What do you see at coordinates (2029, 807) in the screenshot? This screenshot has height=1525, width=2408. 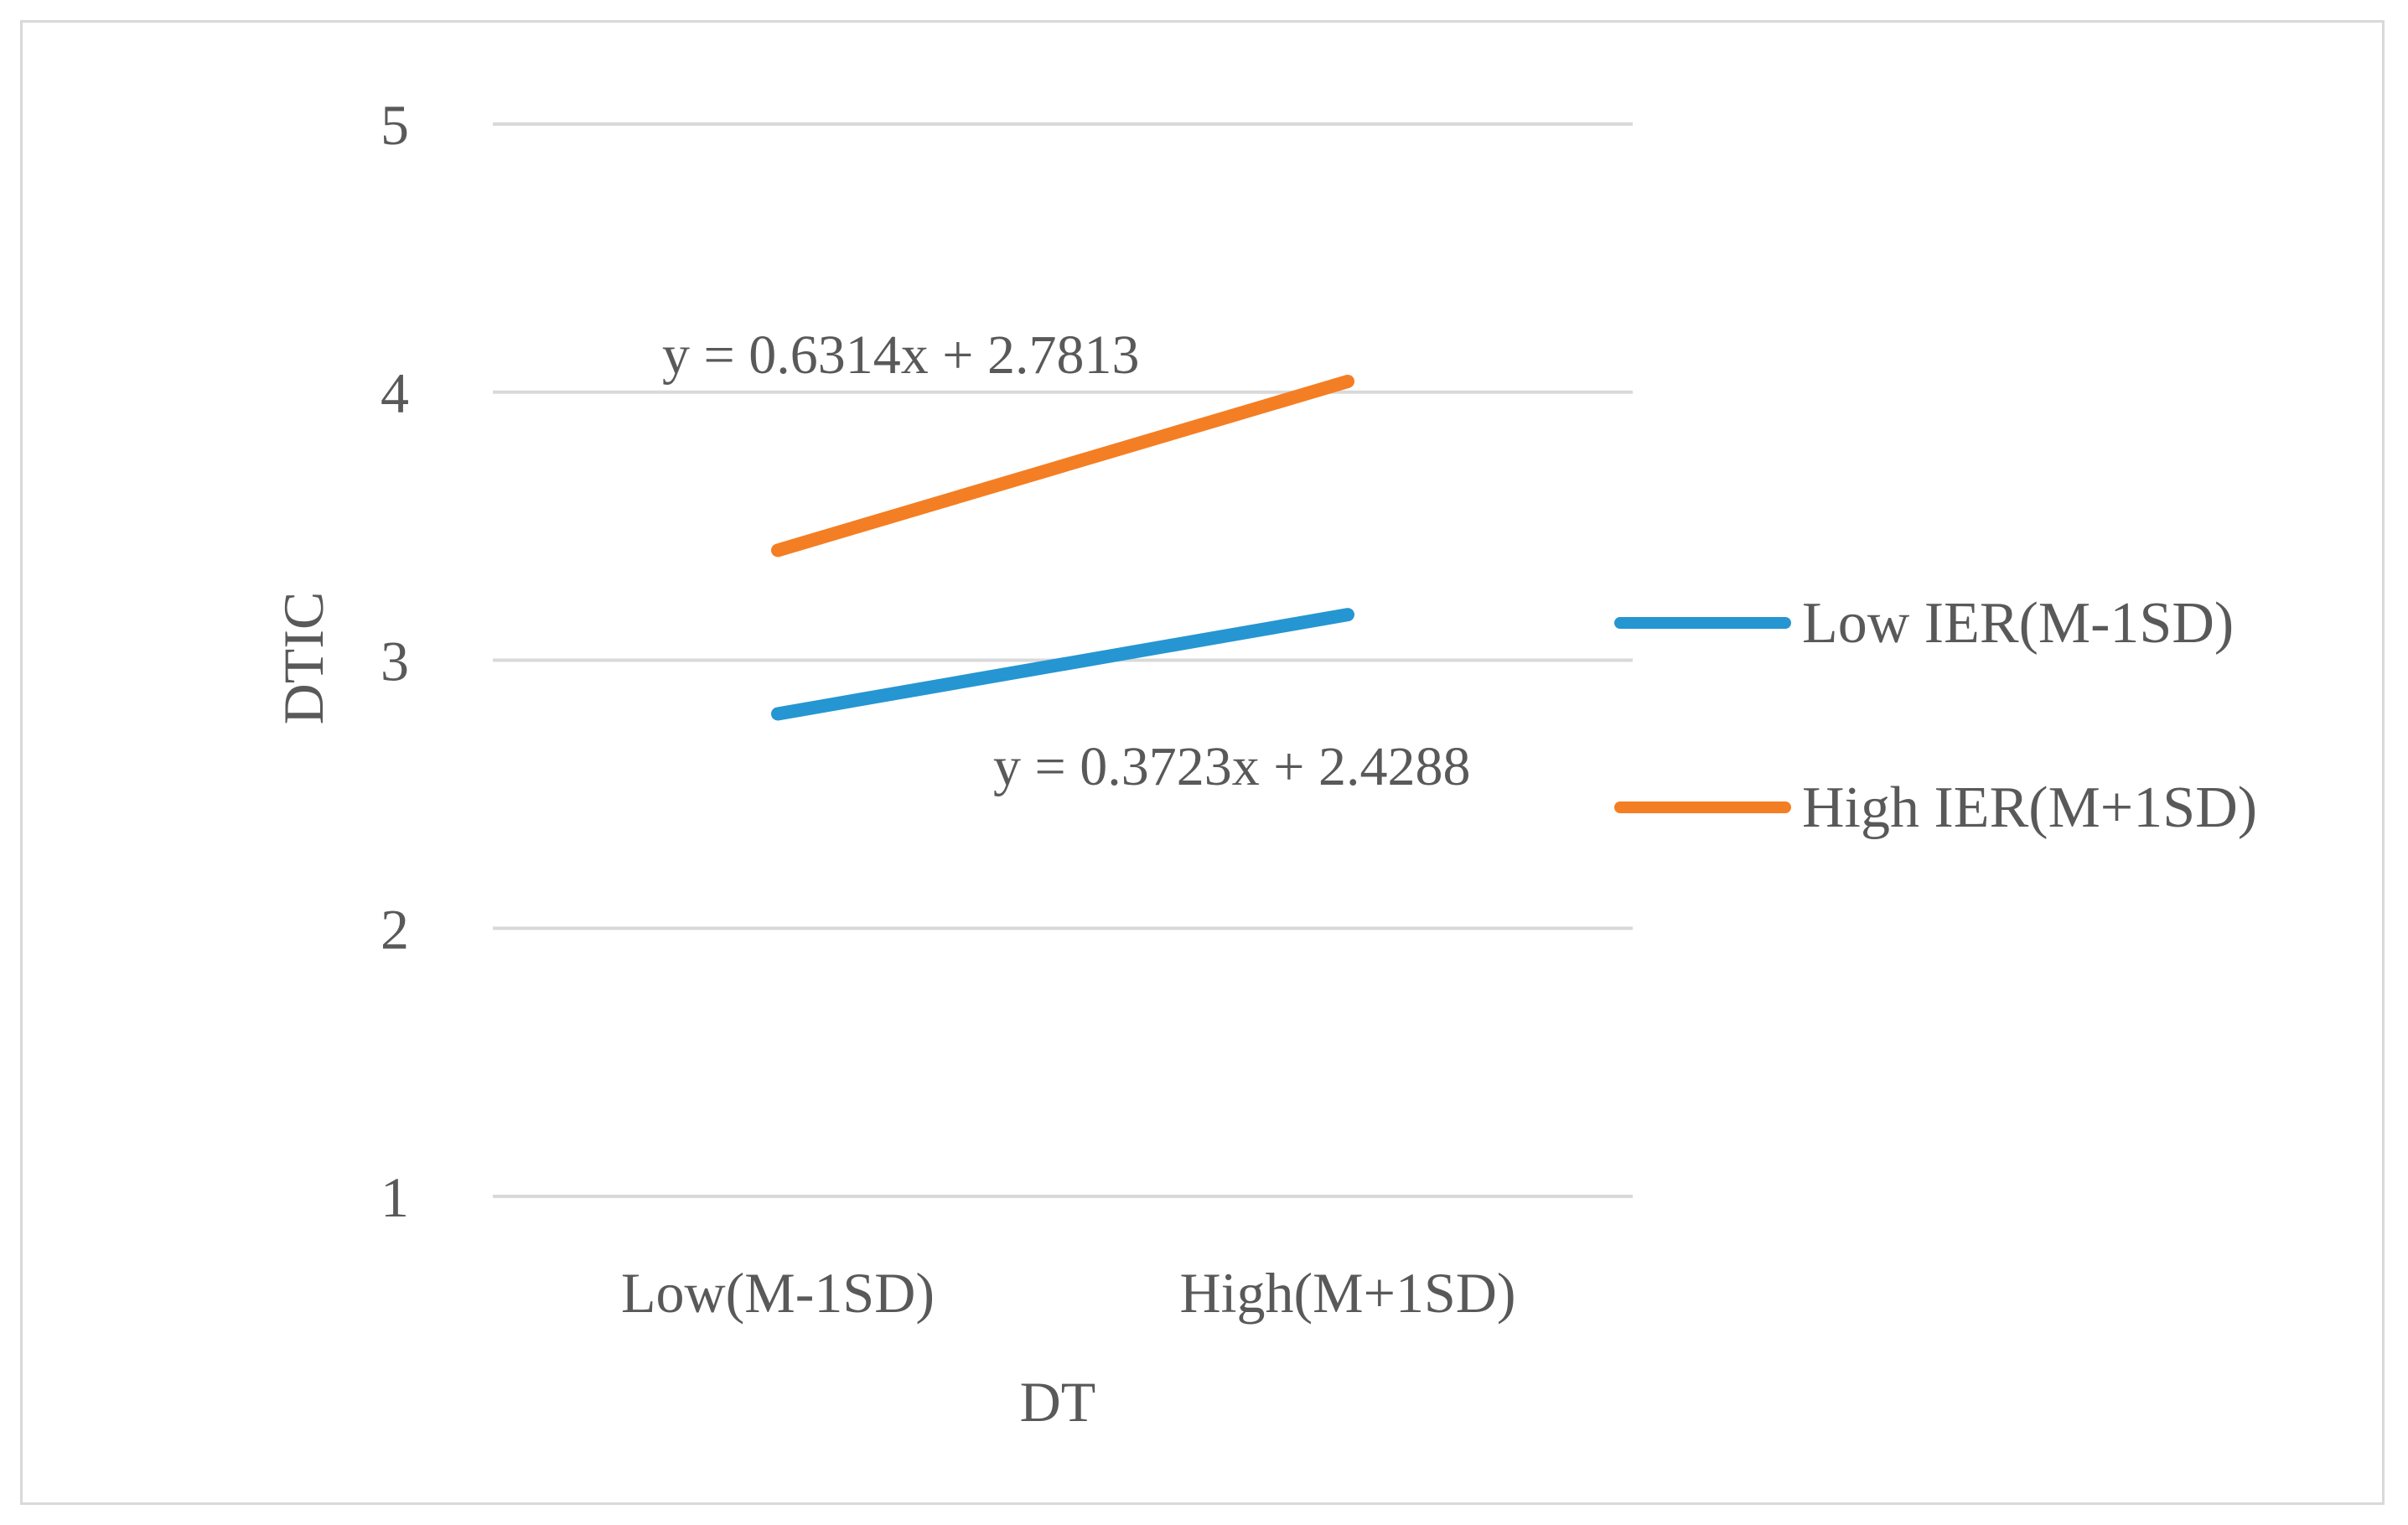 I see `legend-label-high-ier: High IER(M+1SD)` at bounding box center [2029, 807].